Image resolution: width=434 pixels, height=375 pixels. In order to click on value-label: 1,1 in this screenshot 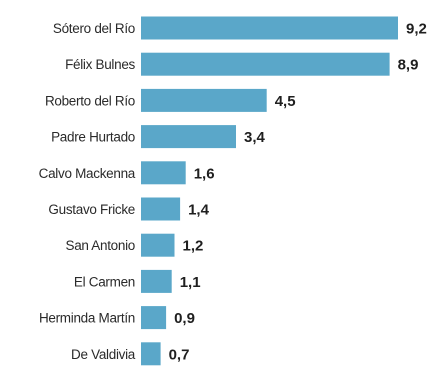, I will do `click(190, 282)`.